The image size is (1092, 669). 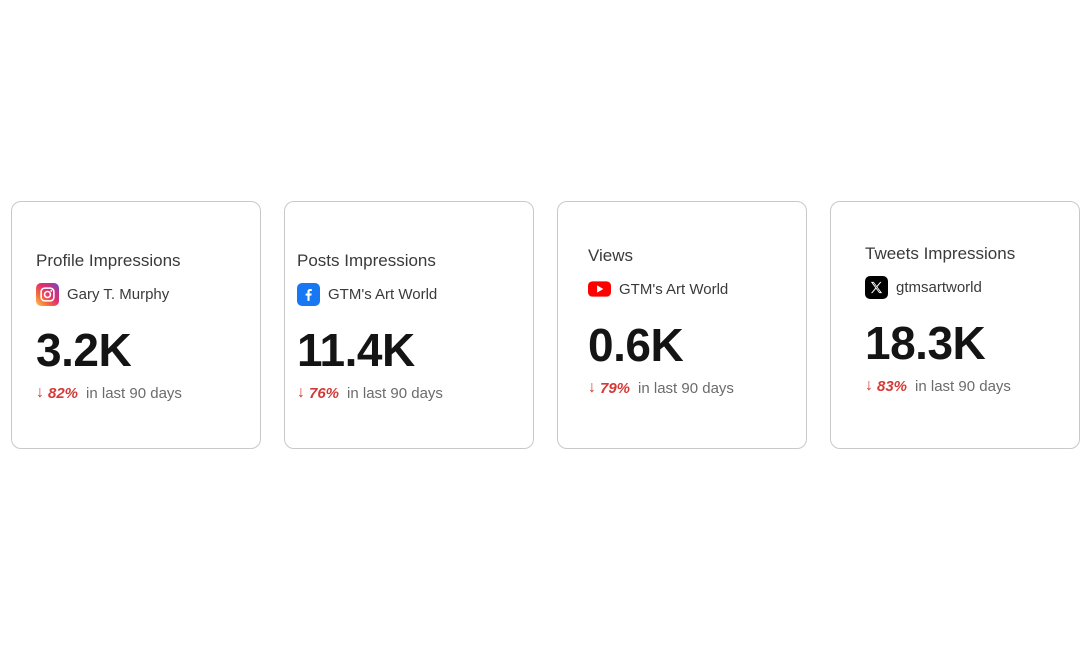 What do you see at coordinates (892, 386) in the screenshot?
I see `change-percent: 83%` at bounding box center [892, 386].